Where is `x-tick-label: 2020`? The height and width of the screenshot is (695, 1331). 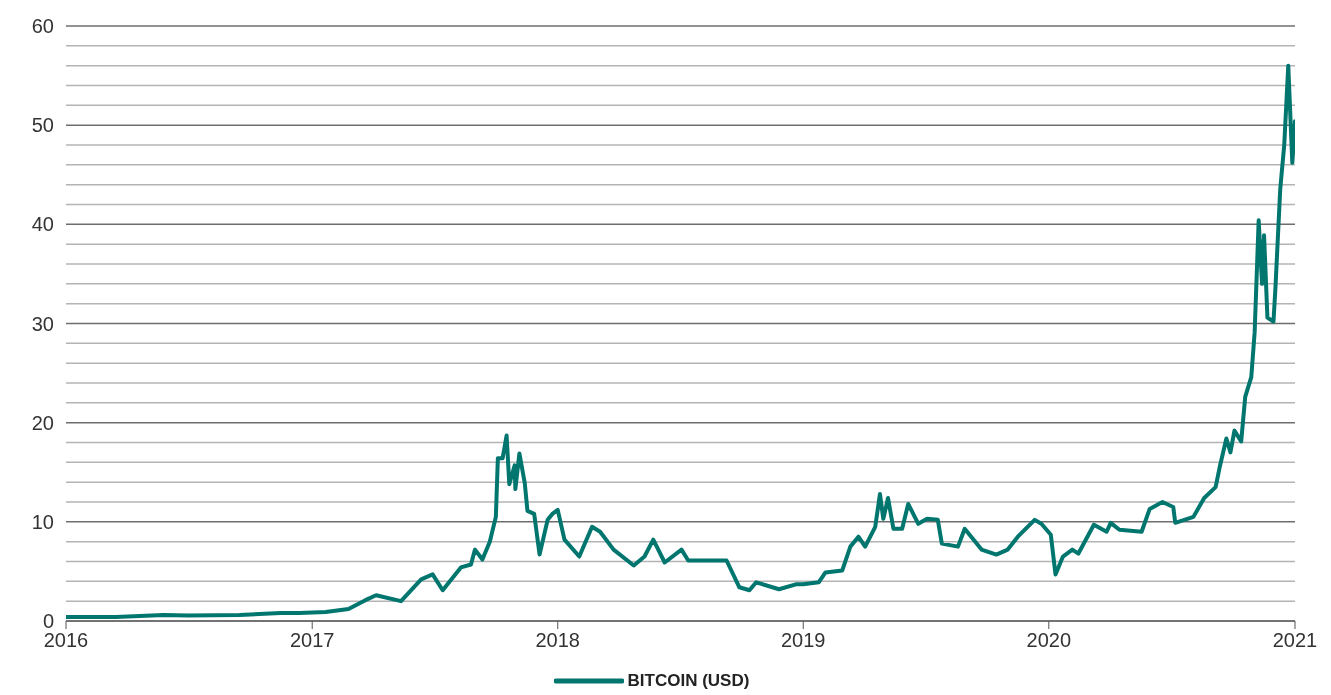
x-tick-label: 2020 is located at coordinates (1049, 640).